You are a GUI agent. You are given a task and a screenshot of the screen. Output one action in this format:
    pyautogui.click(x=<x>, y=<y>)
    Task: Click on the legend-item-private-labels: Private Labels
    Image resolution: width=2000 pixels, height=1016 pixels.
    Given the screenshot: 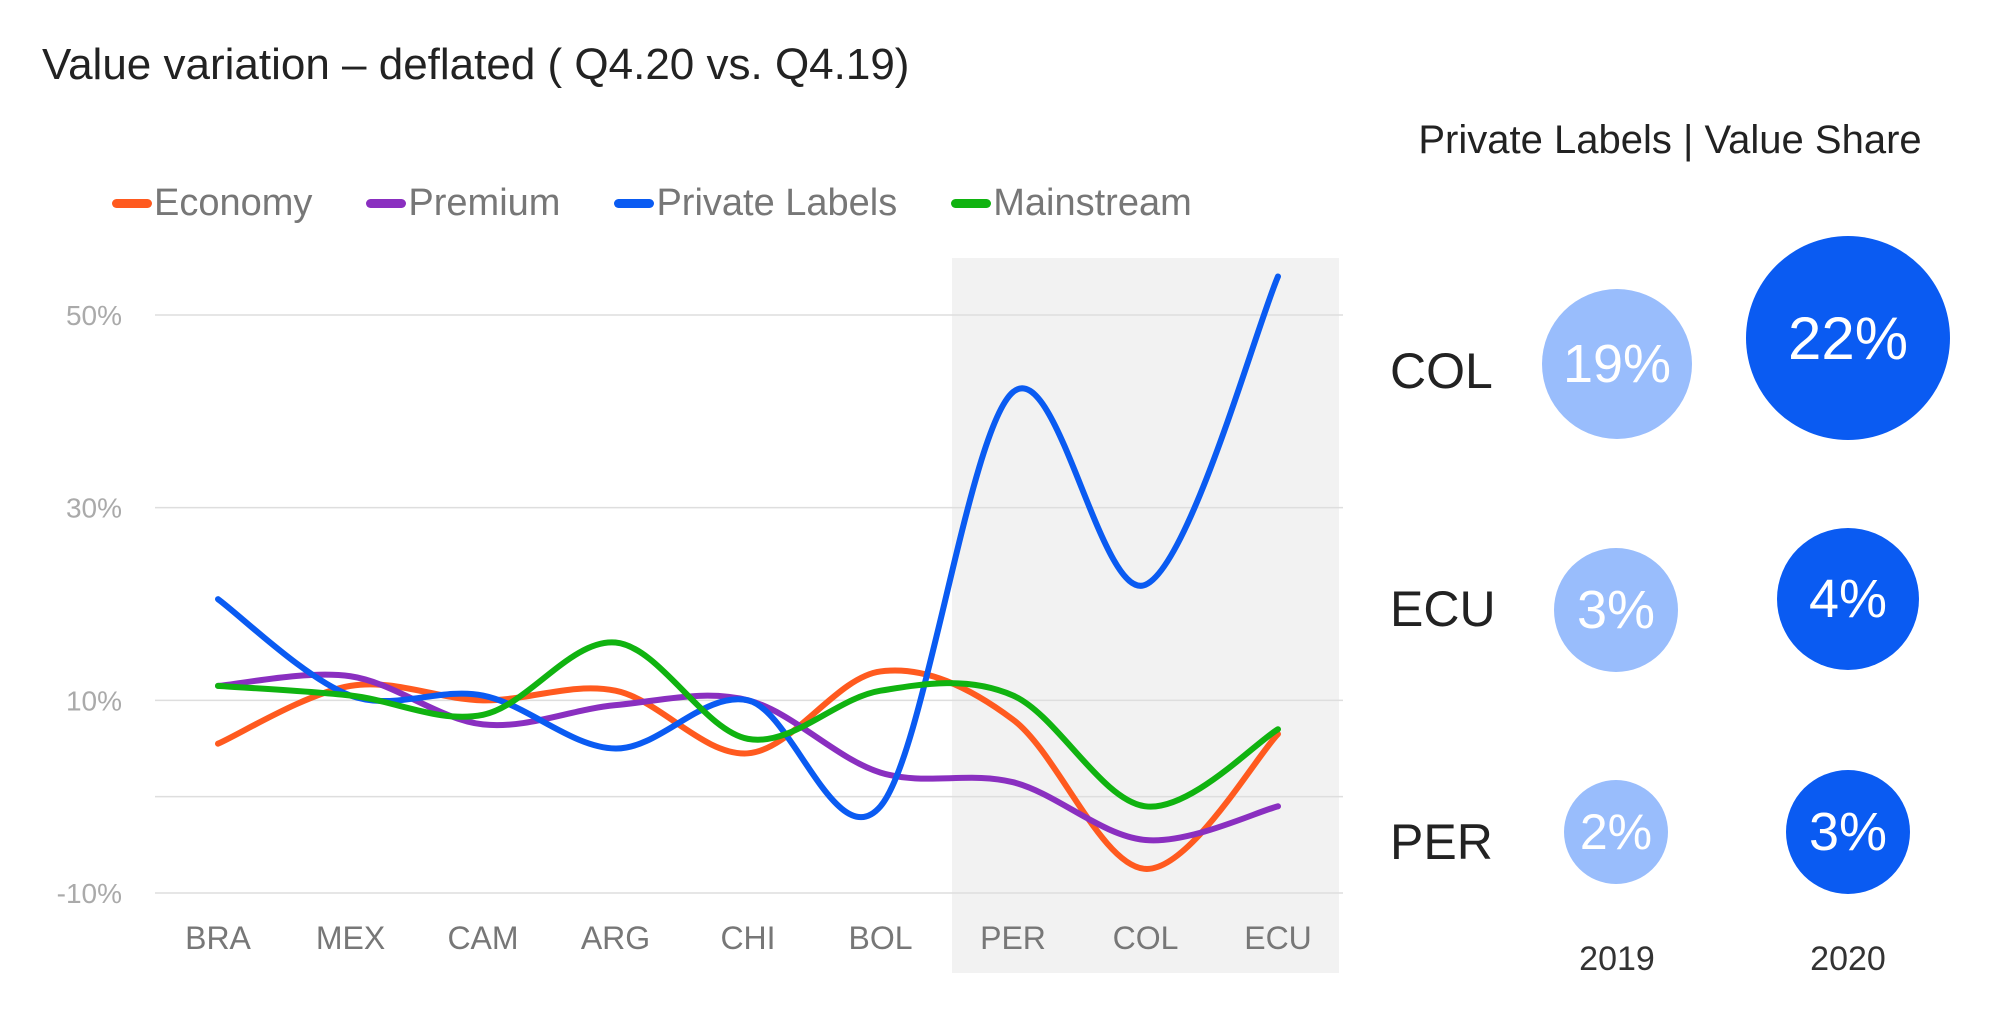 What is the action you would take?
    pyautogui.click(x=755, y=203)
    